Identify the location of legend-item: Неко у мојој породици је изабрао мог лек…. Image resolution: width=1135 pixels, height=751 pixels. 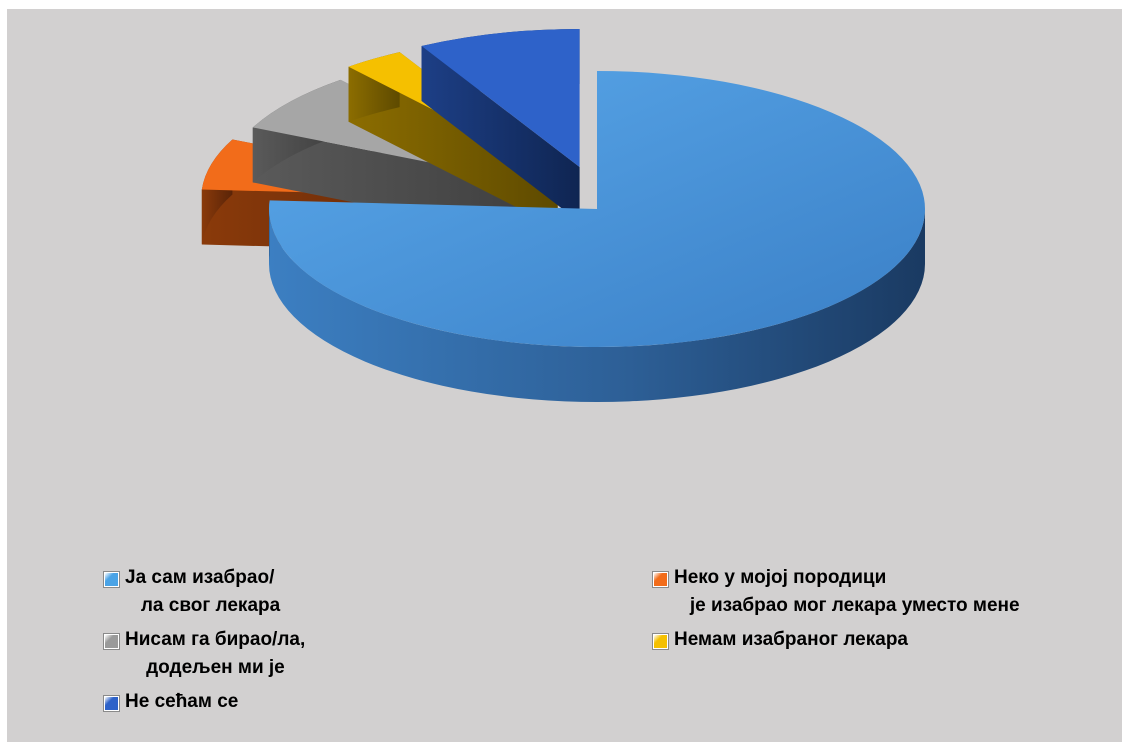
(836, 593).